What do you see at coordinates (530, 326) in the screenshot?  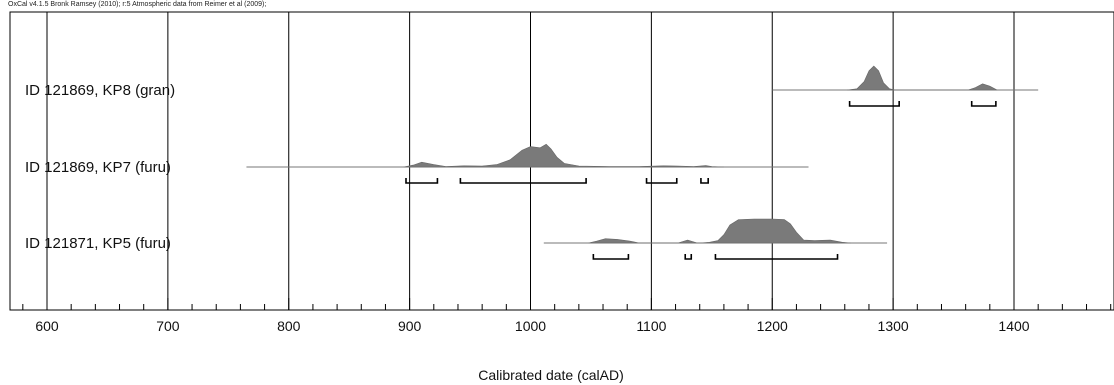 I see `tick-label: 1000` at bounding box center [530, 326].